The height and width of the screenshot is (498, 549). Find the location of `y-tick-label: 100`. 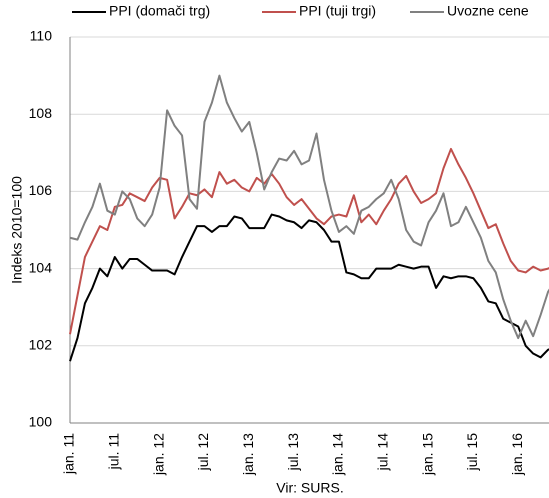

y-tick-label: 100 is located at coordinates (41, 422).